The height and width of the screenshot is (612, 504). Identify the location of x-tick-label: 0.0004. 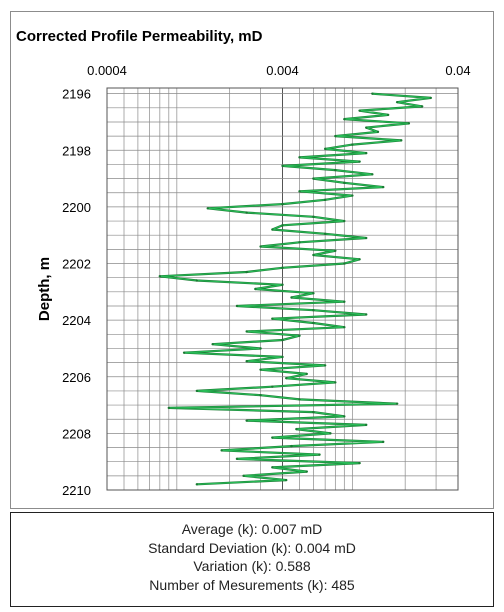
(107, 70).